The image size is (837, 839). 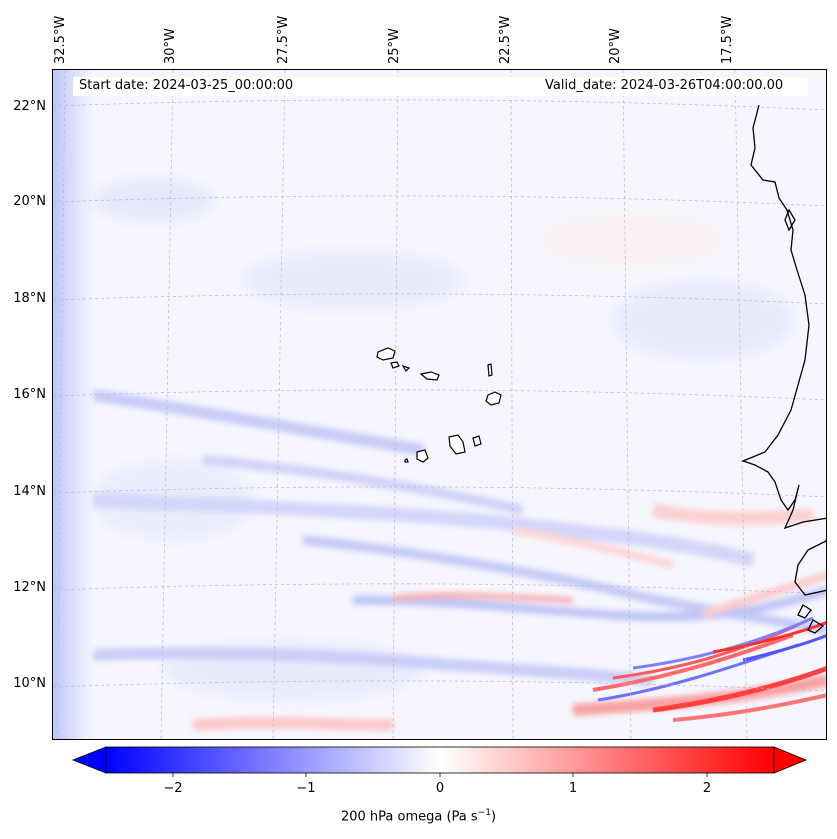 What do you see at coordinates (727, 39) in the screenshot?
I see `lon-label-17-5w: 17.5°W` at bounding box center [727, 39].